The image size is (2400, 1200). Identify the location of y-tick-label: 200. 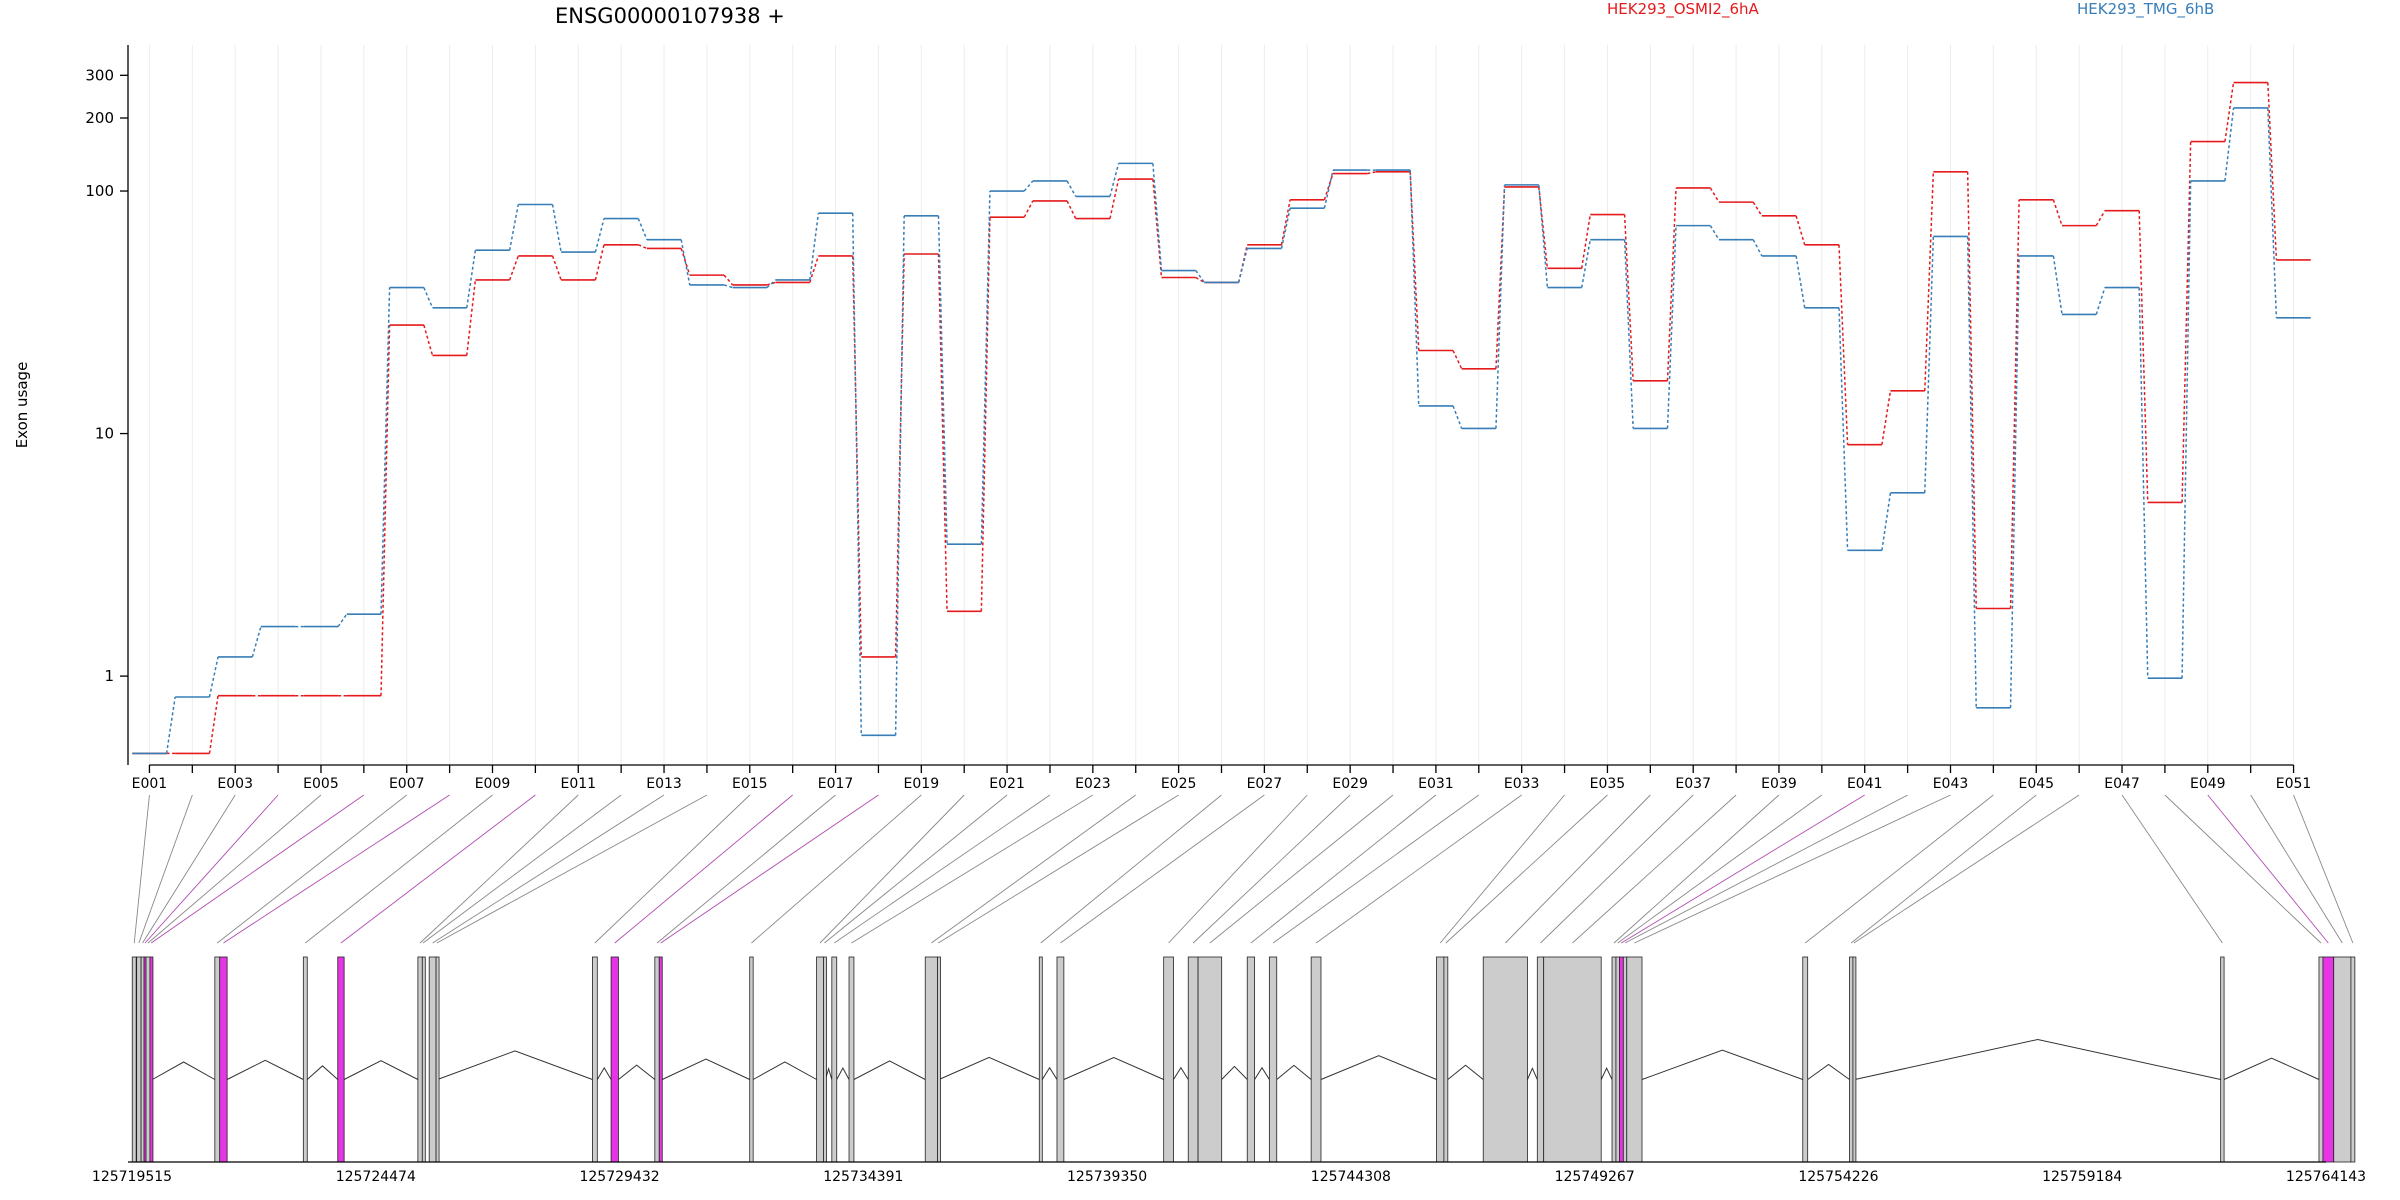
(99, 118).